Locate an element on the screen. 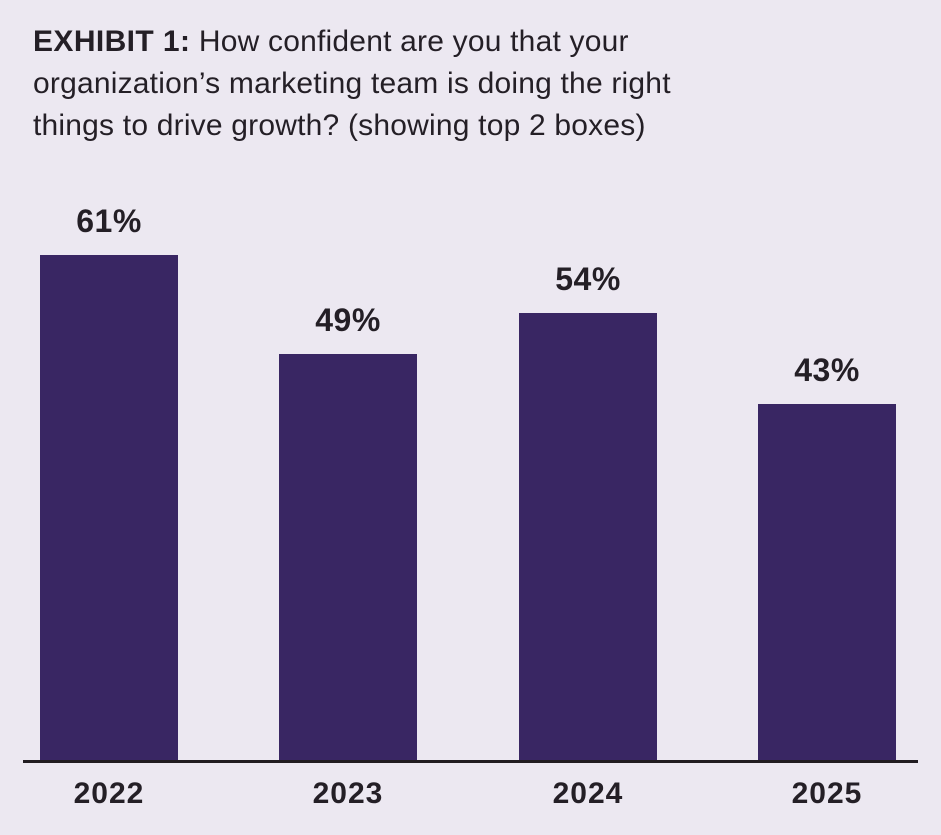  bar-2023 is located at coordinates (348, 557).